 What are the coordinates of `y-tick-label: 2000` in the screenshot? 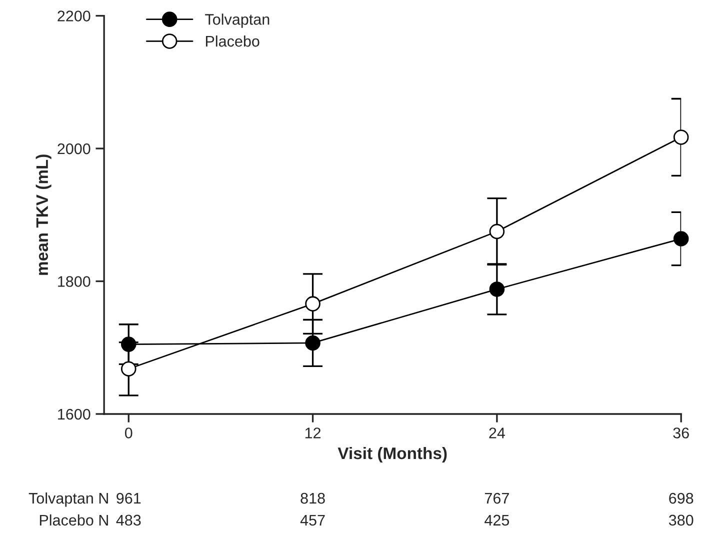 It's located at (74, 148).